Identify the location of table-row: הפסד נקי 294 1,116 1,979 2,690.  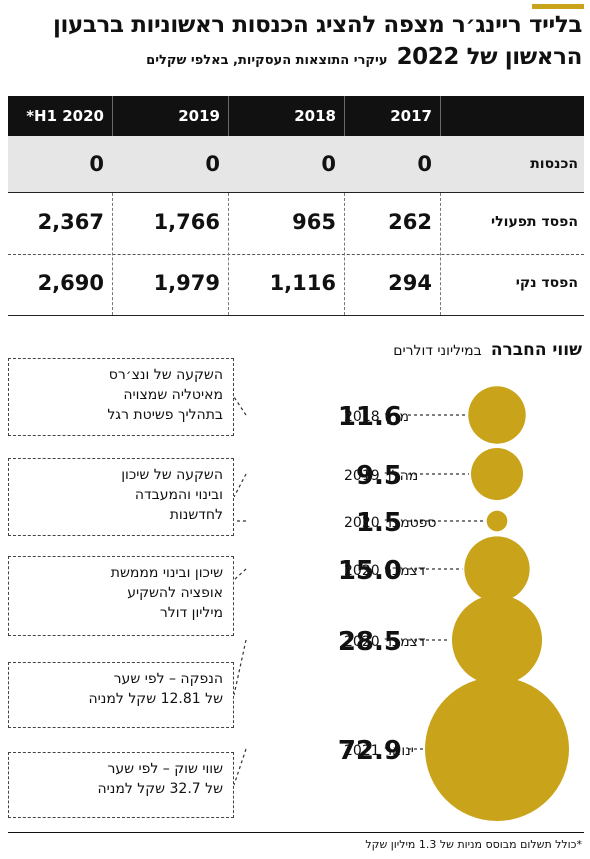
(296, 284).